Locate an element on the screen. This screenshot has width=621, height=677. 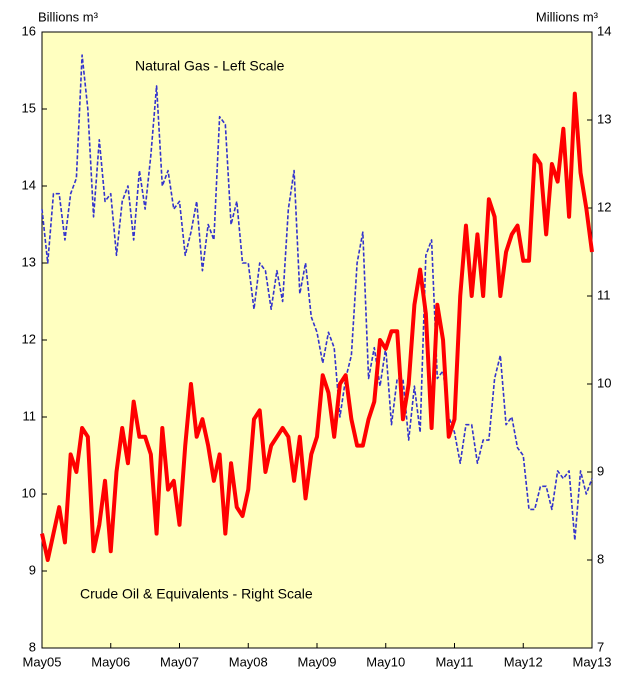
y-tick-label: 16 is located at coordinates (29, 30).